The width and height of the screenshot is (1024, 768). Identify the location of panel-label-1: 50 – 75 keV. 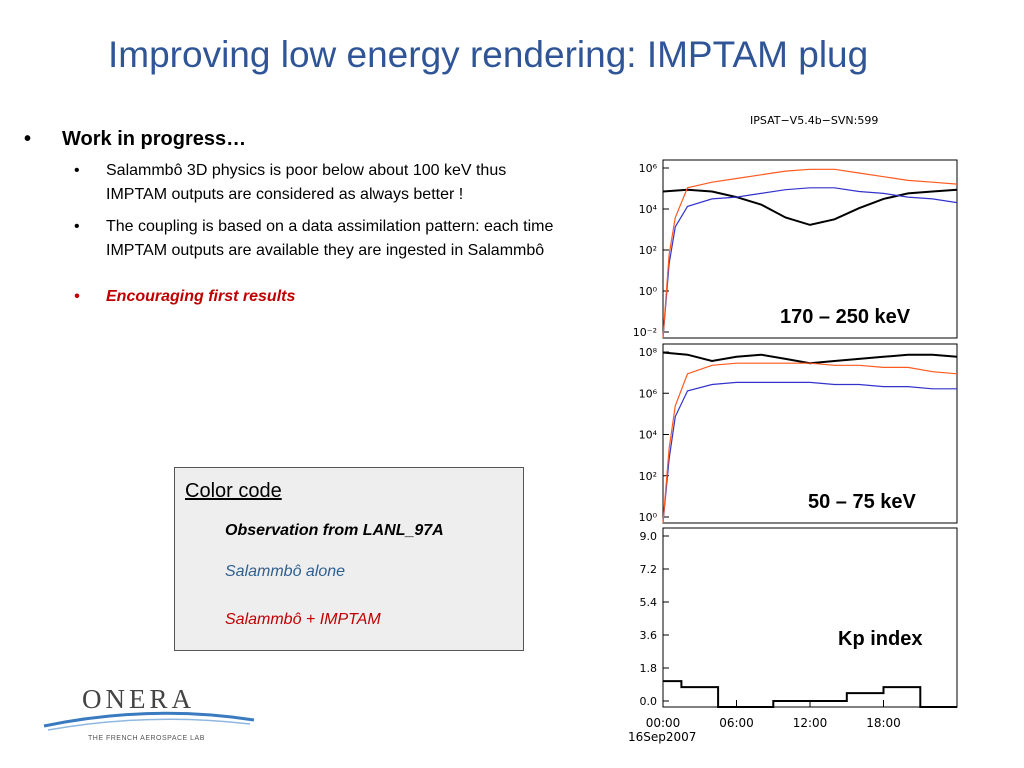
(862, 502).